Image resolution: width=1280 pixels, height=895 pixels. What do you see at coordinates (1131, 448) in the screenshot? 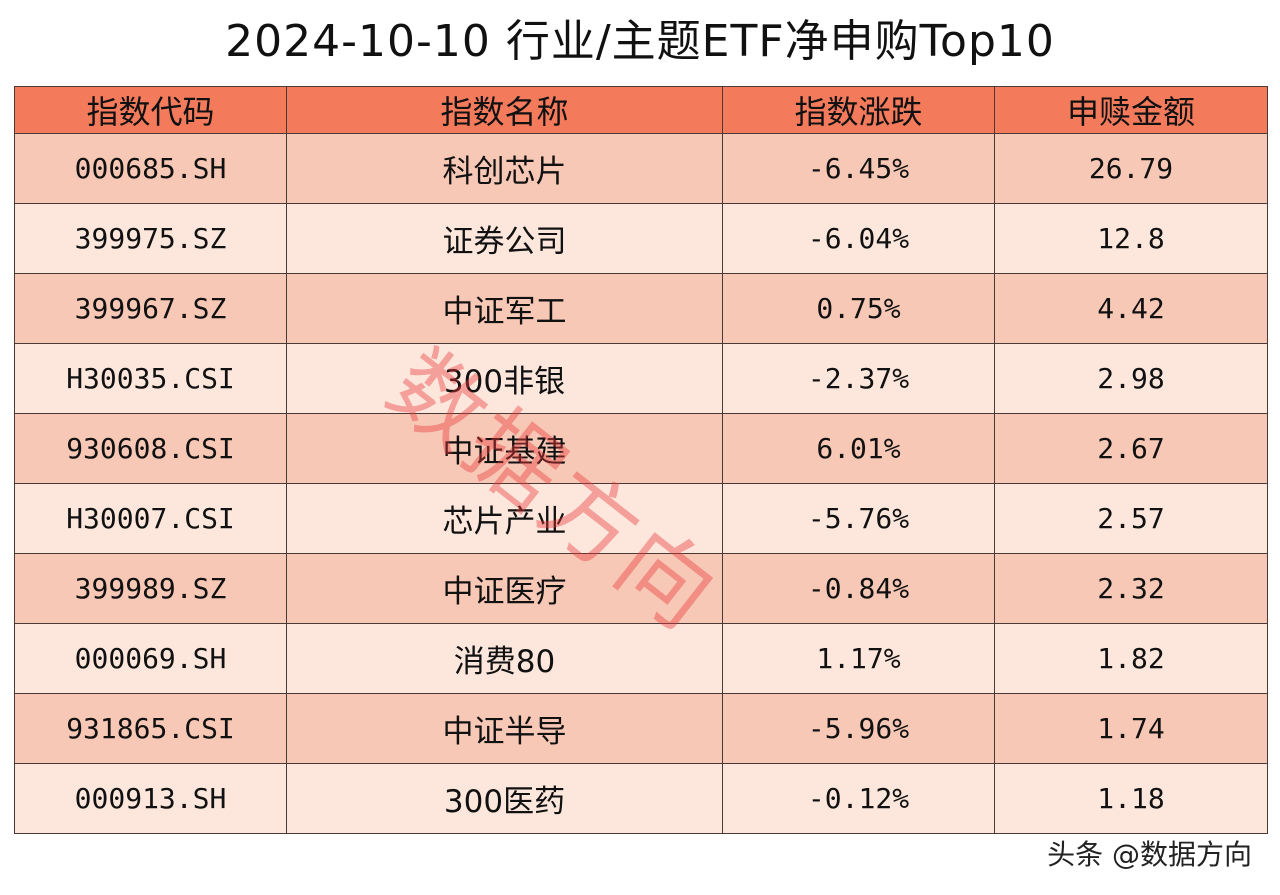
I see `cell-amount: 2.67` at bounding box center [1131, 448].